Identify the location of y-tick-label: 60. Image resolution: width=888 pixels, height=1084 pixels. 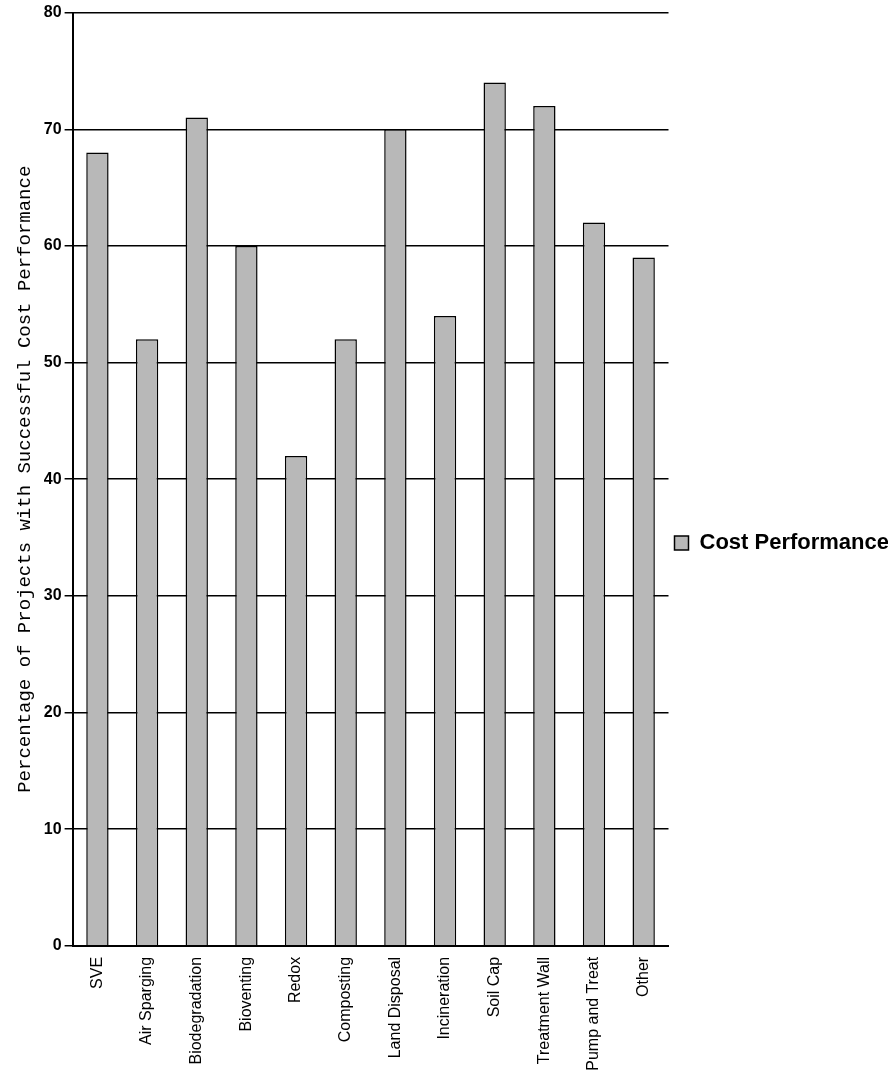
(52, 245).